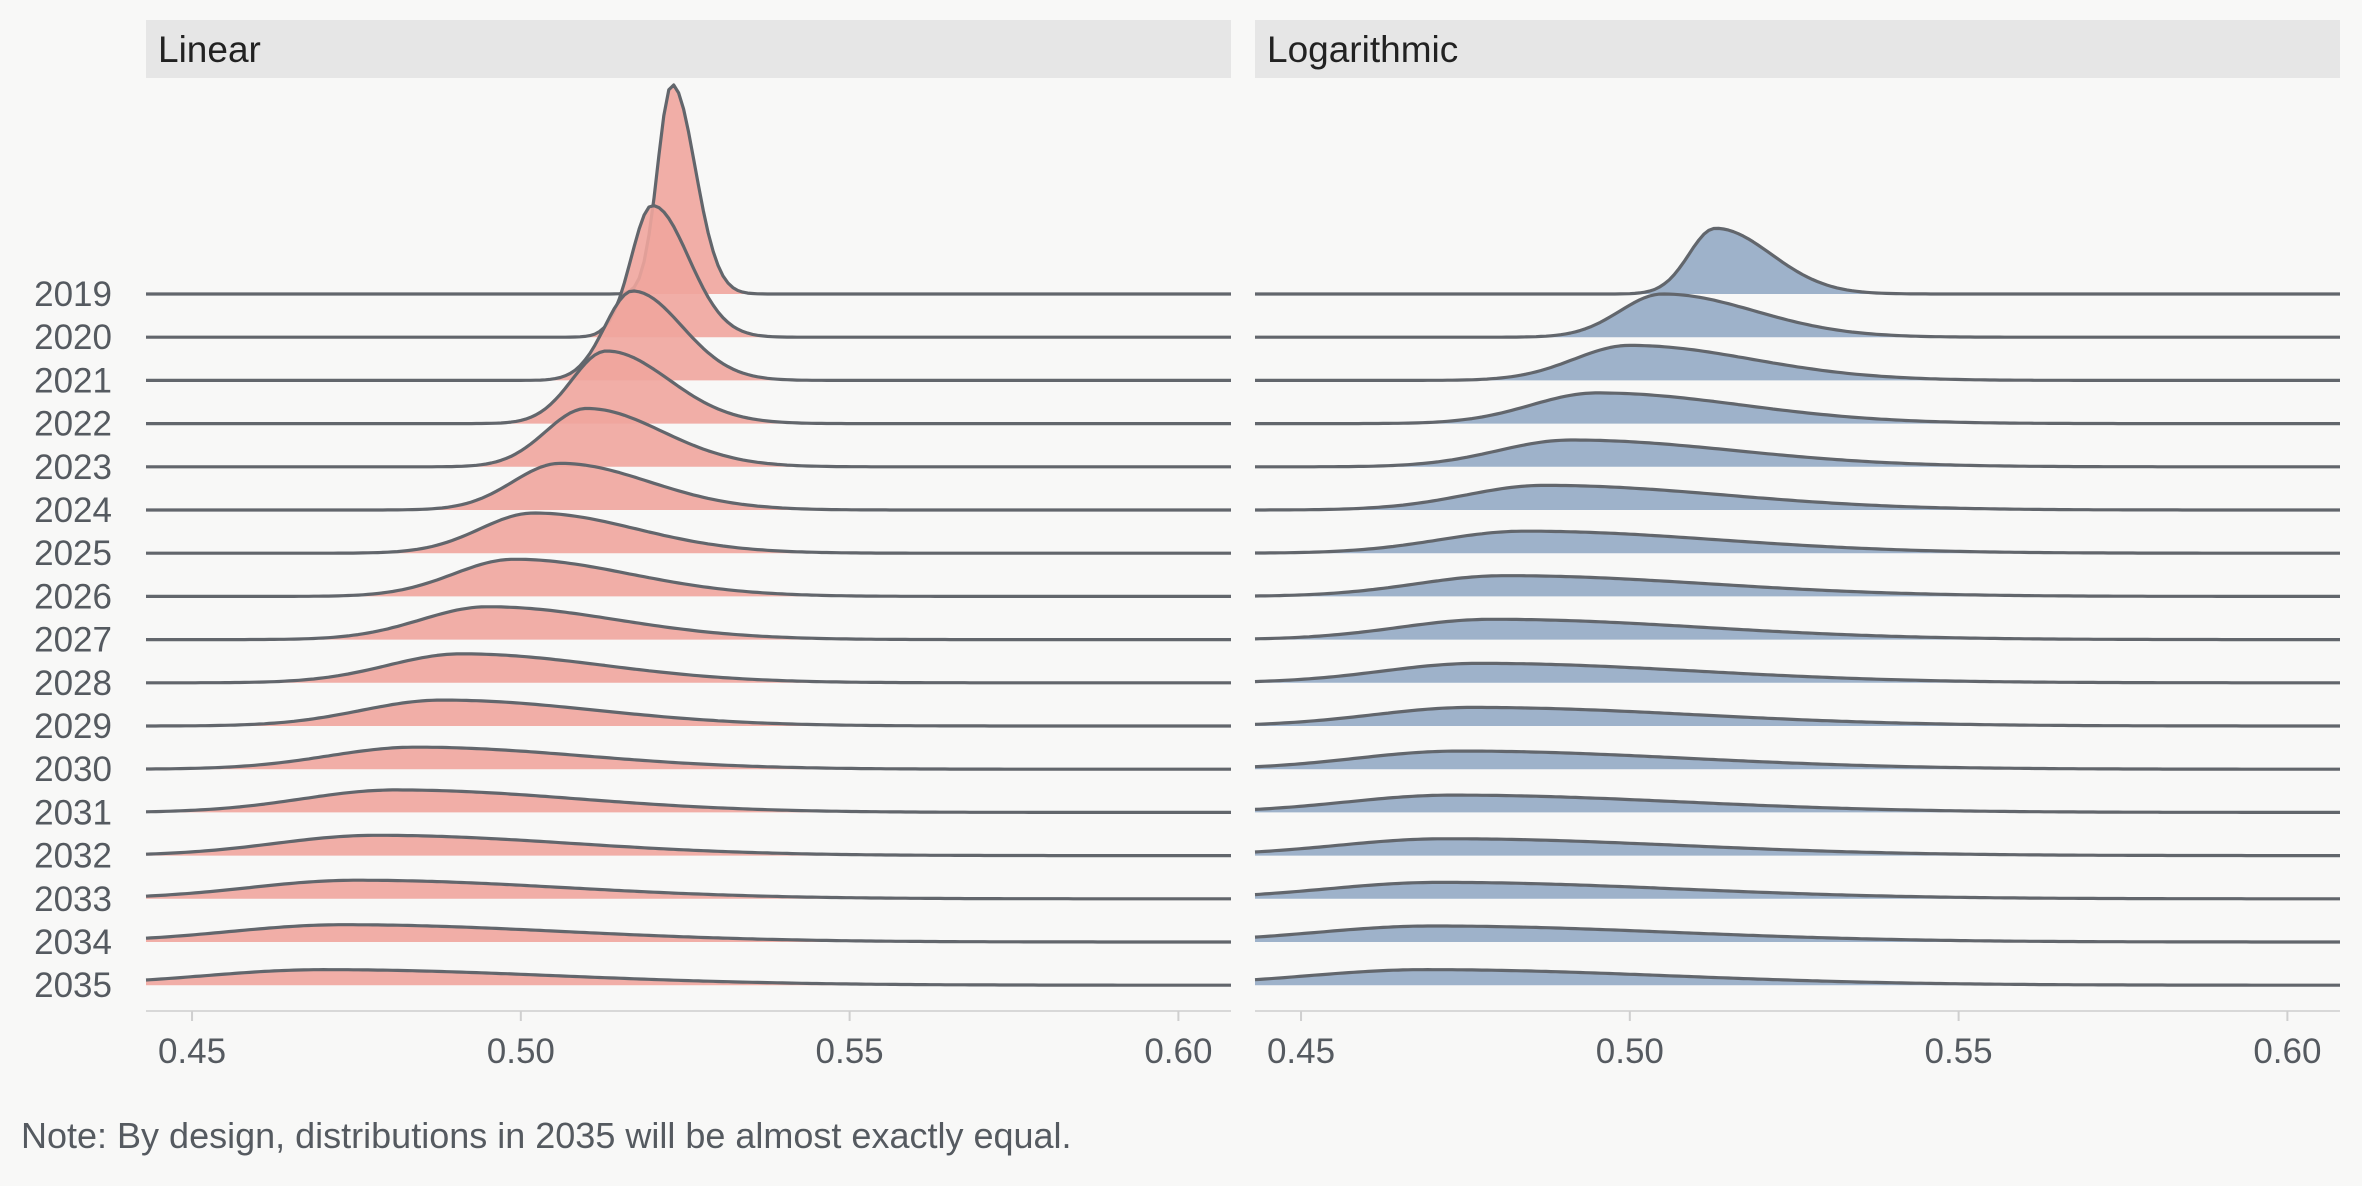 The image size is (2362, 1186). I want to click on panel-strip, so click(1797, 49).